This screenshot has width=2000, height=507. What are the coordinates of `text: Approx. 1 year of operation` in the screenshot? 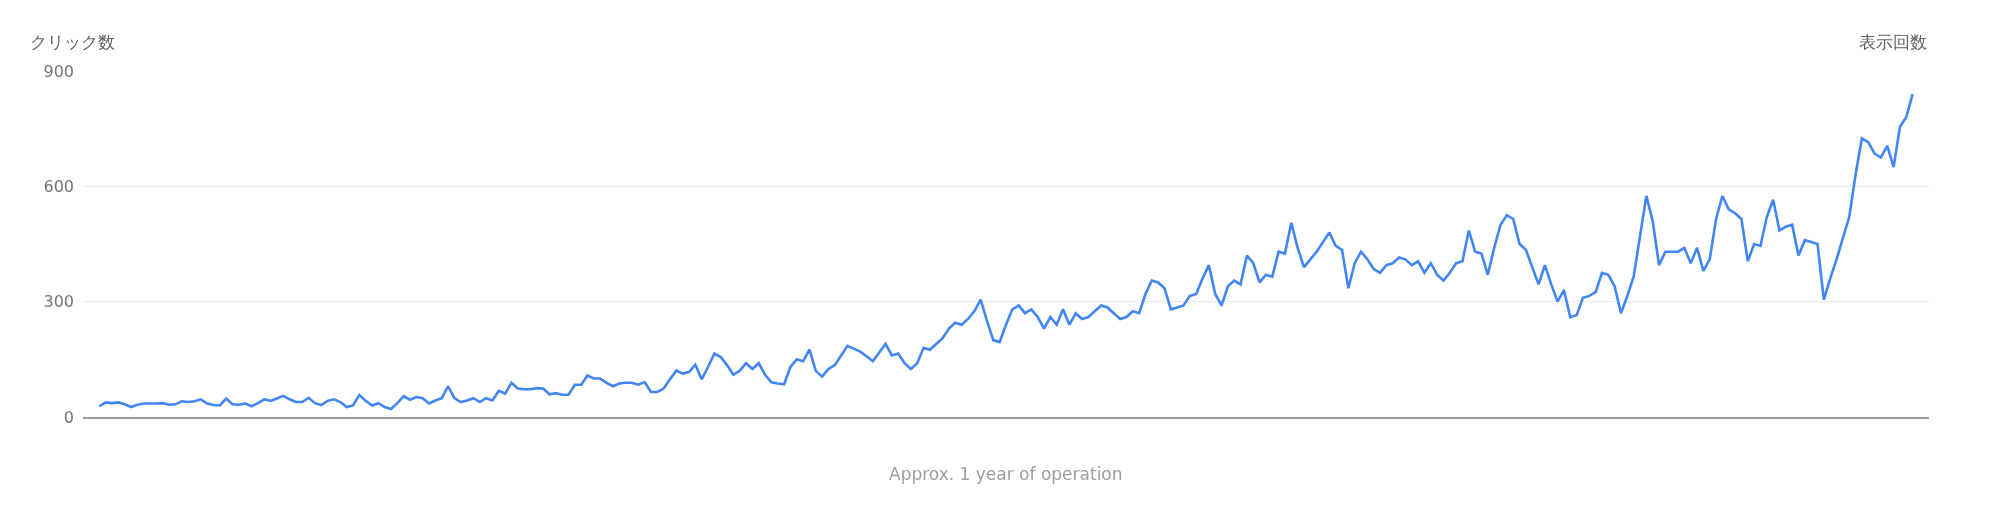 It's located at (1006, 474).